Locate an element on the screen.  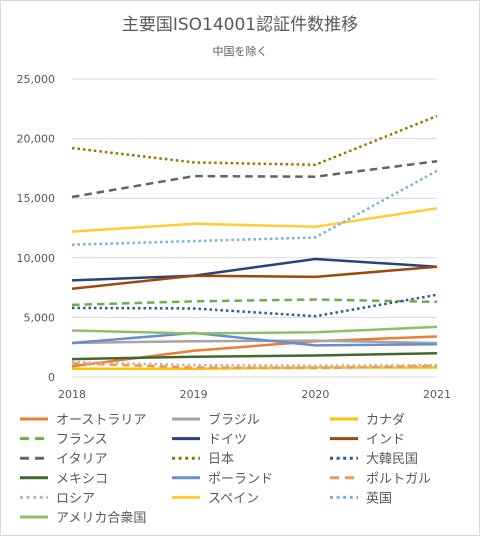
y-tick-label: 20,000 is located at coordinates (36, 139).